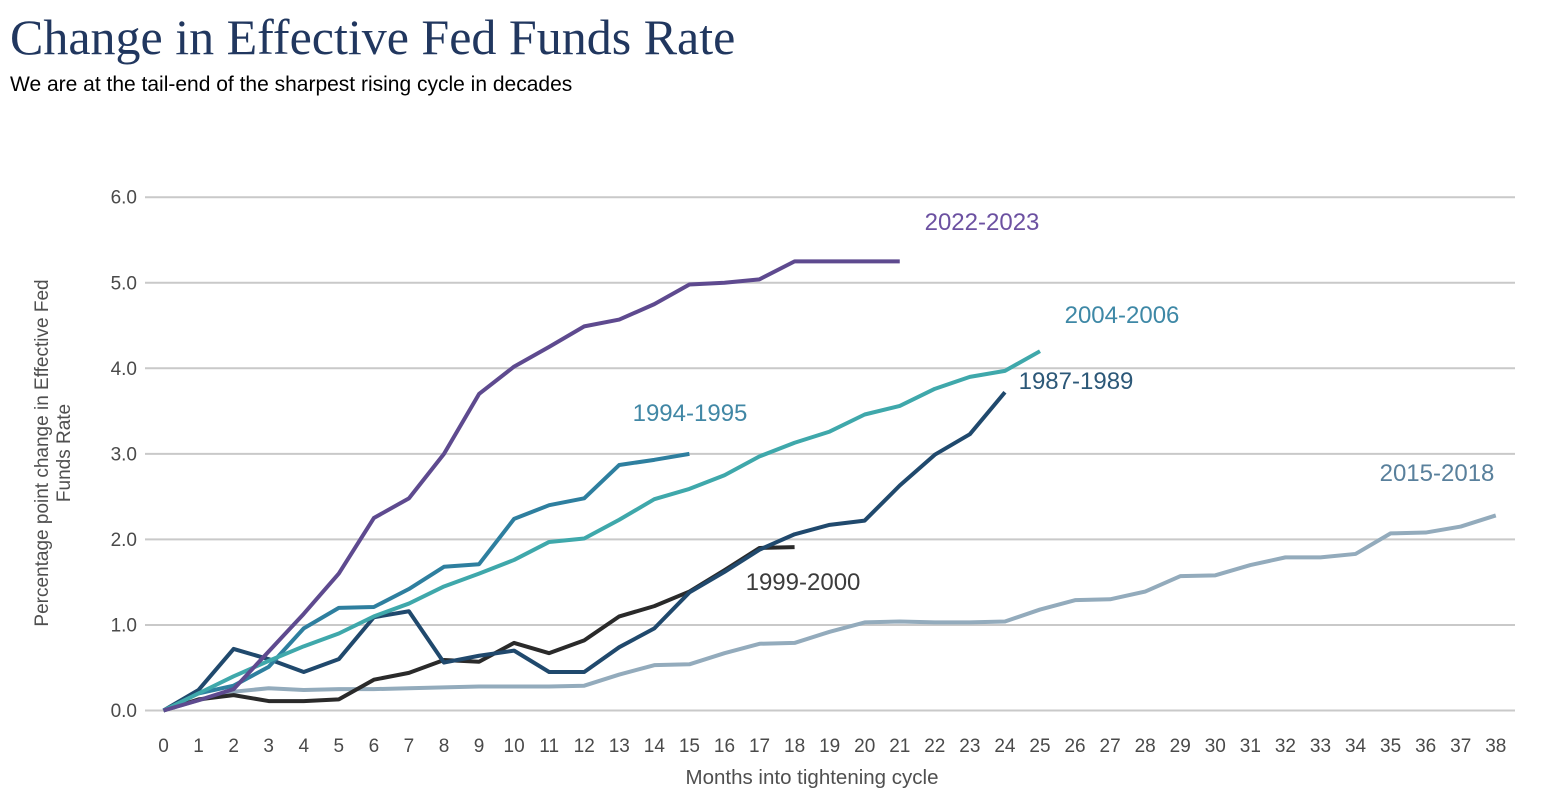  Describe the element at coordinates (514, 746) in the screenshot. I see `x-tick-label: 10` at that location.